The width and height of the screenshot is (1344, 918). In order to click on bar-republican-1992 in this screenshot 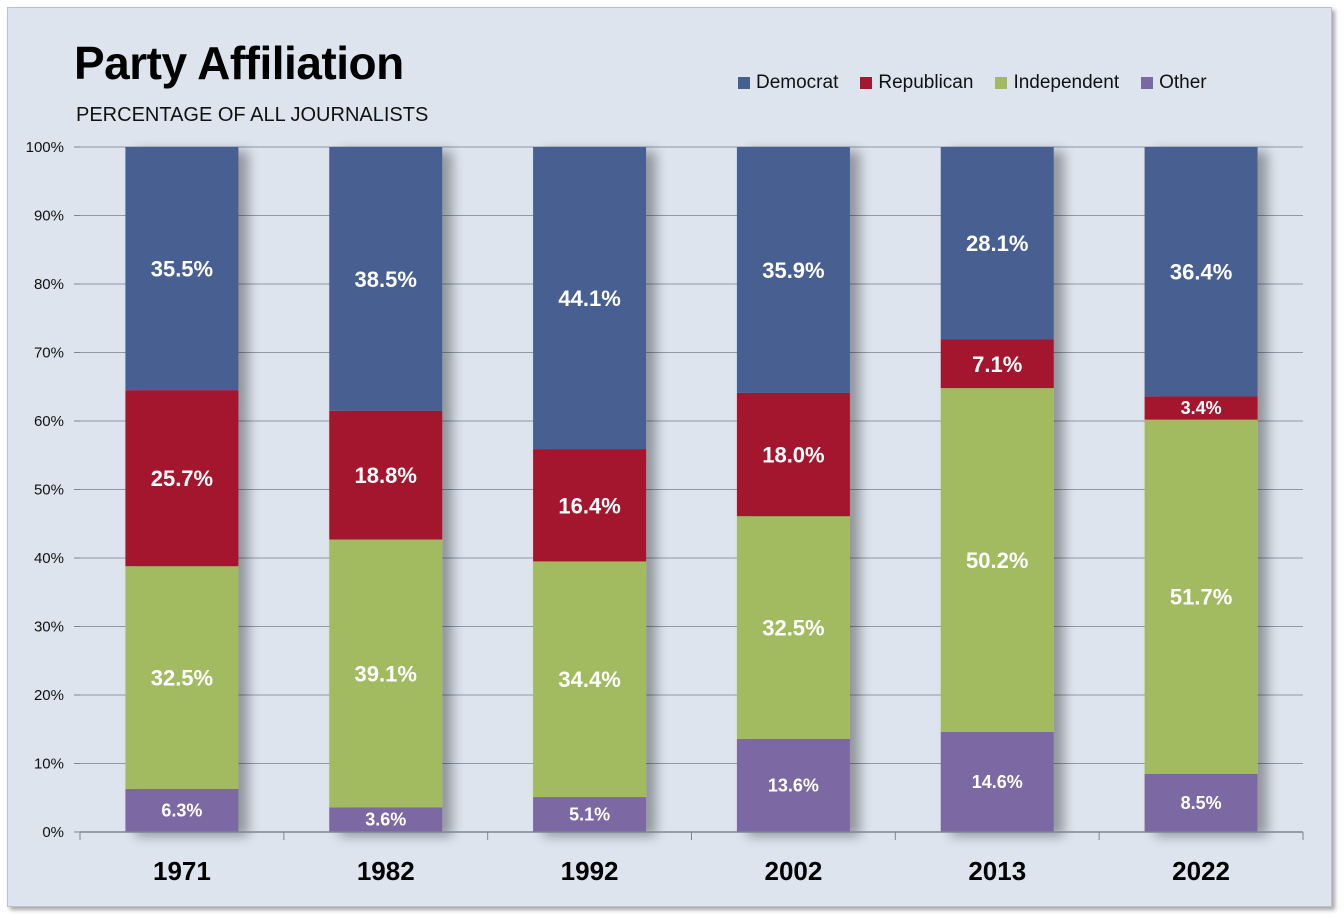, I will do `click(590, 505)`.